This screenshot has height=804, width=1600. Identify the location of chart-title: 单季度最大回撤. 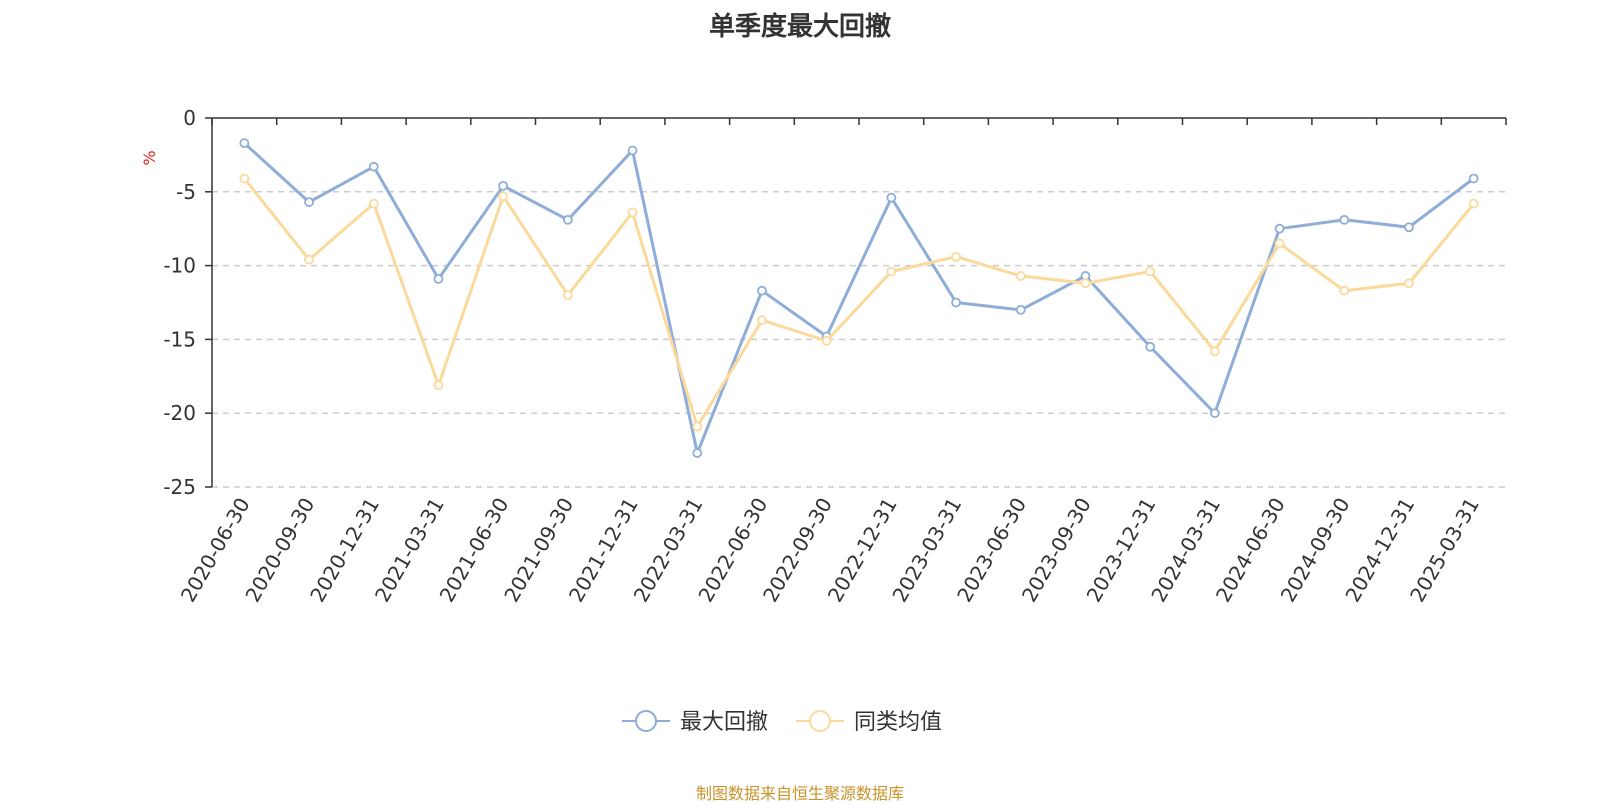
(799, 27).